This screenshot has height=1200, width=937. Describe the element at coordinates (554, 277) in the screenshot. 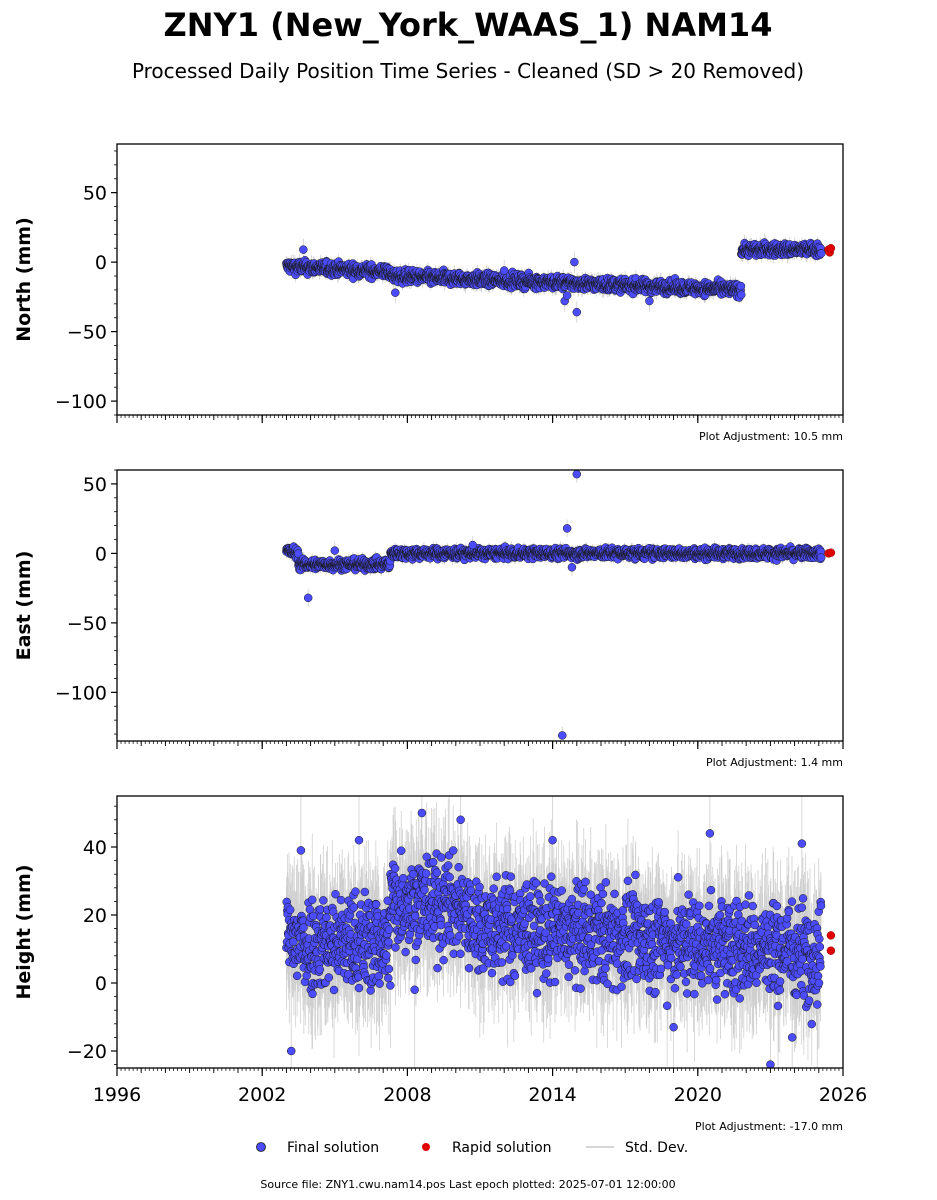

I see `final-solution-points` at that location.